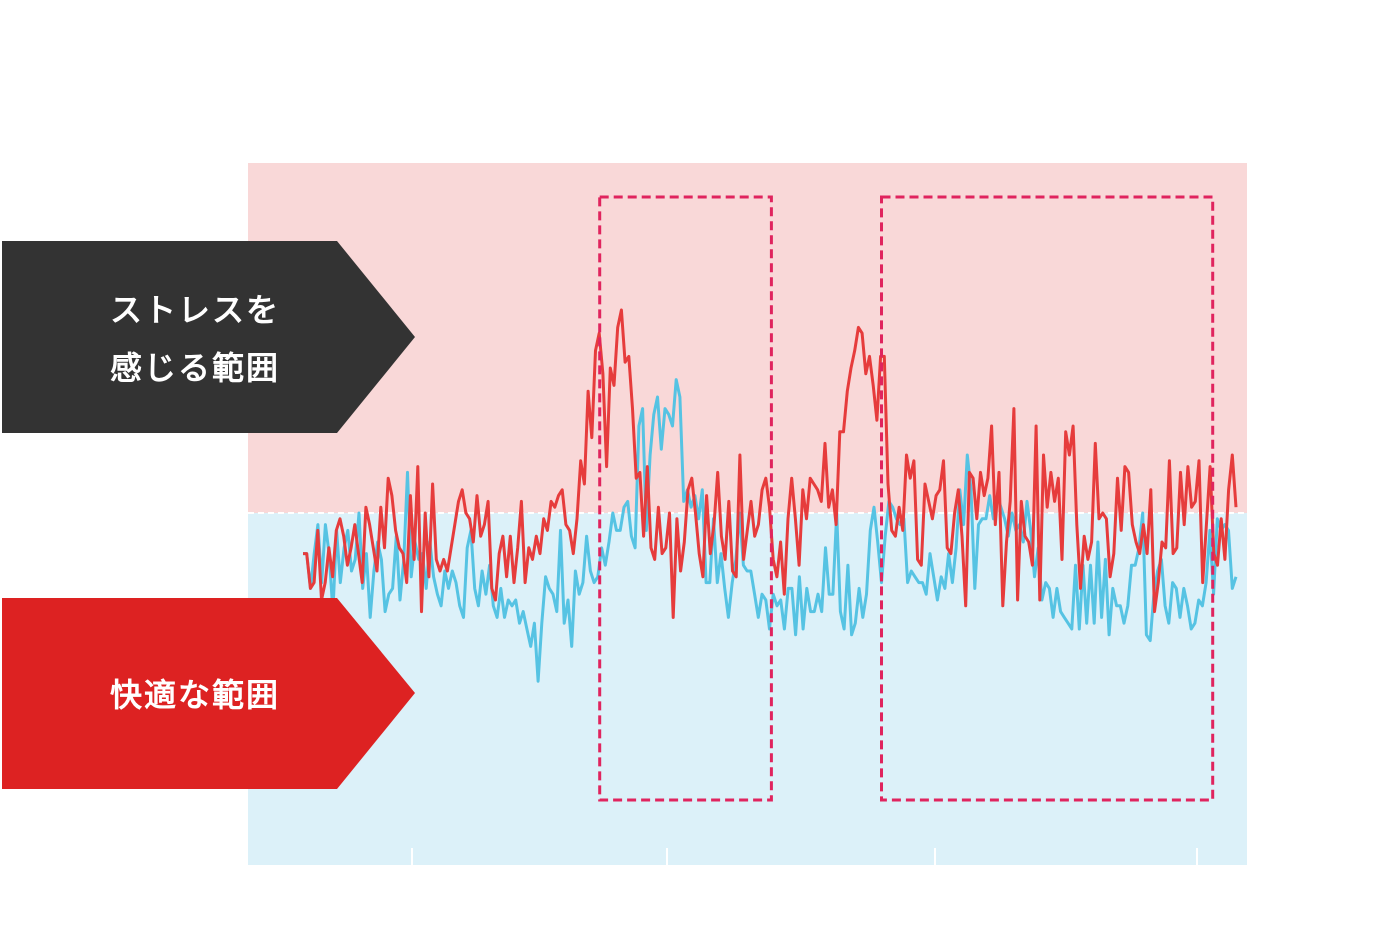 The width and height of the screenshot is (1384, 945). I want to click on stress-label-line1: ストレスを, so click(195, 310).